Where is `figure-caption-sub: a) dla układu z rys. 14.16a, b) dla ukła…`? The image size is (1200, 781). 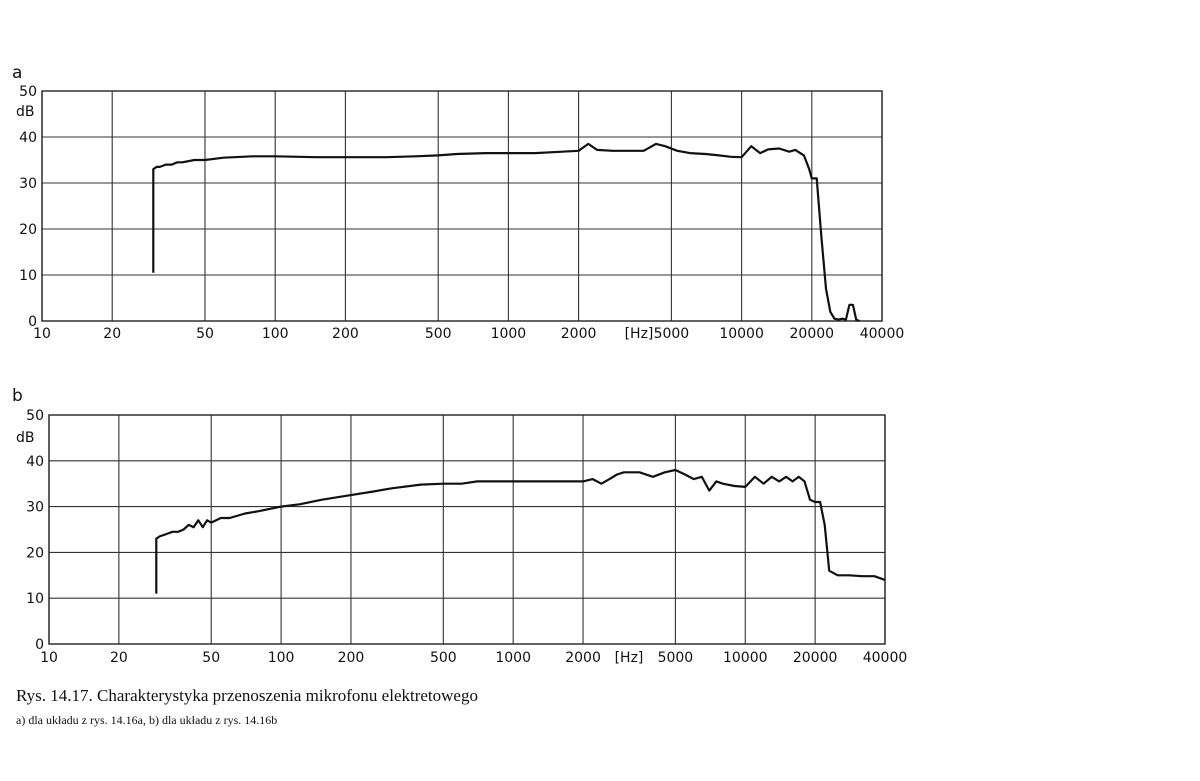
figure-caption-sub: a) dla układu z rys. 14.16a, b) dla ukła… is located at coordinates (147, 720).